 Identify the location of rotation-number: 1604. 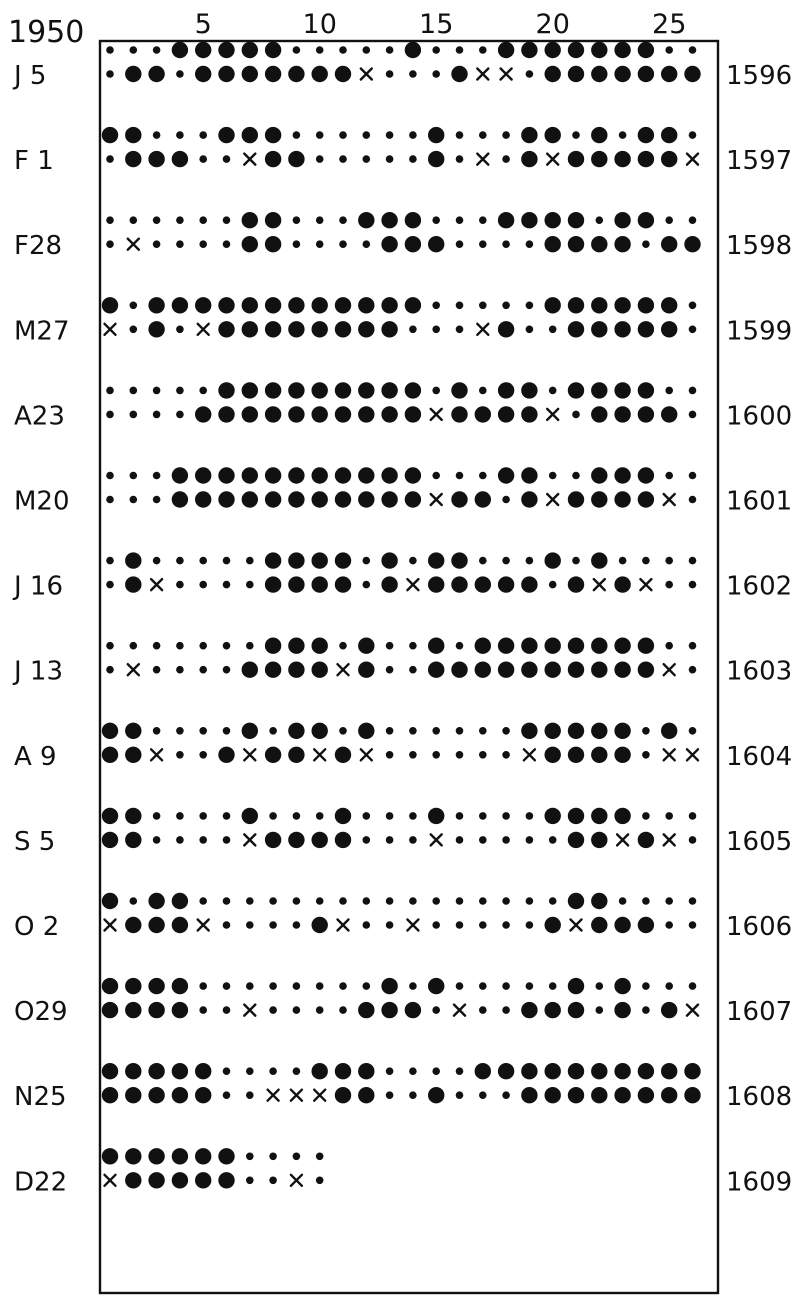
(759, 757).